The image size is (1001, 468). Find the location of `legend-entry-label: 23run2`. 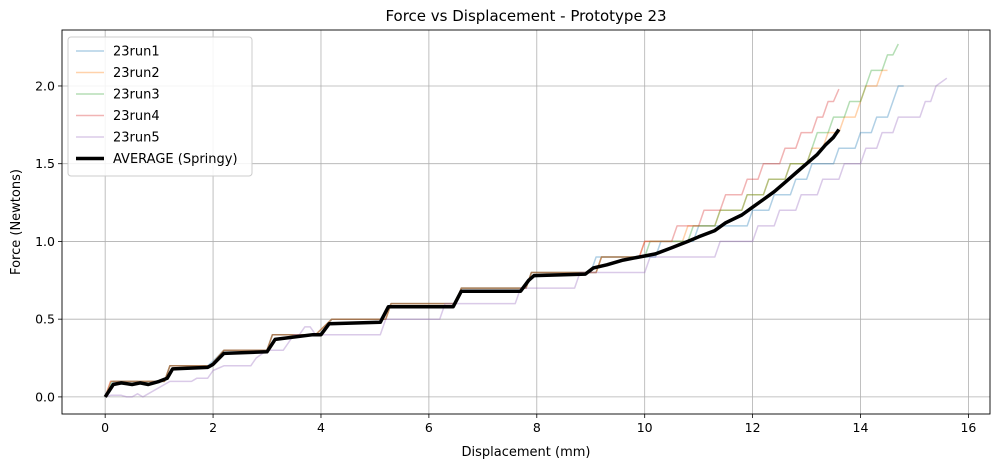

legend-entry-label: 23run2 is located at coordinates (136, 73).